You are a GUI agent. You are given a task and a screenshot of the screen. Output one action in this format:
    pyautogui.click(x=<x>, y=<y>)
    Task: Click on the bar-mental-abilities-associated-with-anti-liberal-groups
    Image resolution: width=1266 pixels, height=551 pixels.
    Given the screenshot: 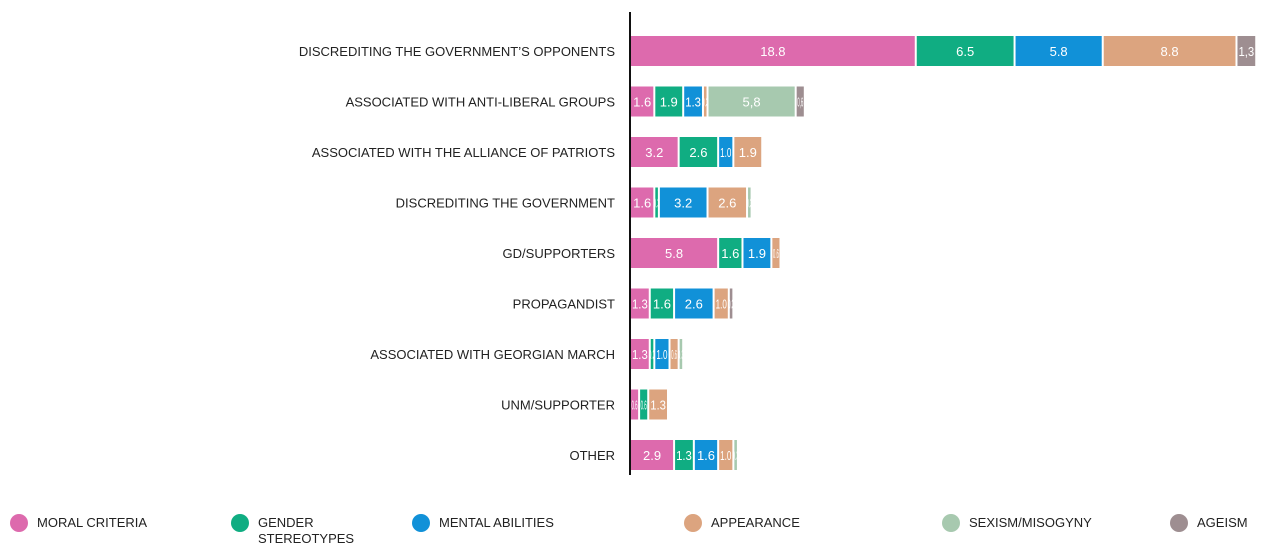 What is the action you would take?
    pyautogui.click(x=693, y=101)
    